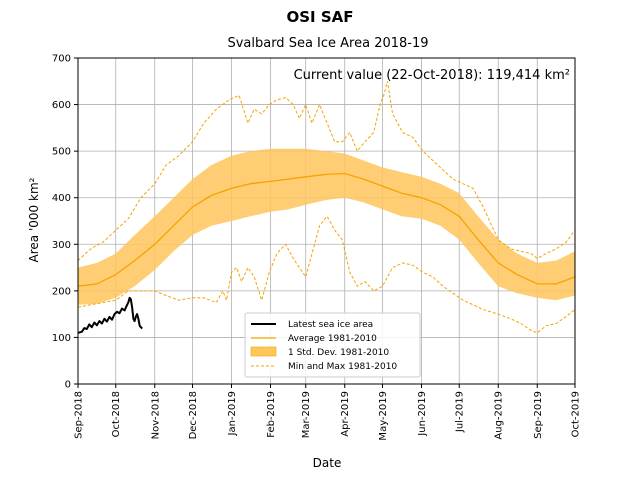  Describe the element at coordinates (460, 412) in the screenshot. I see `x-tick-label: Jul-2019` at that location.